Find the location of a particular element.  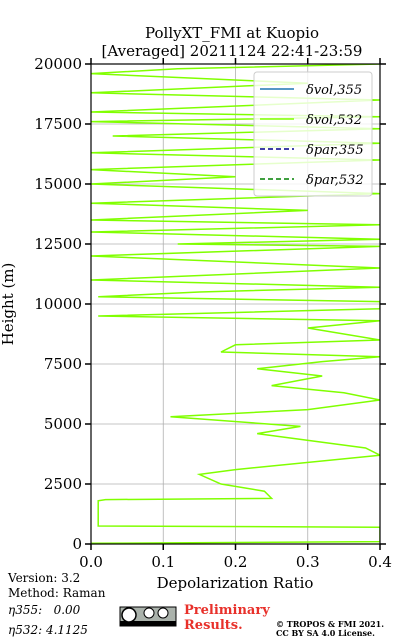

copyright: © TROPOS & FMI 2021. is located at coordinates (330, 624).